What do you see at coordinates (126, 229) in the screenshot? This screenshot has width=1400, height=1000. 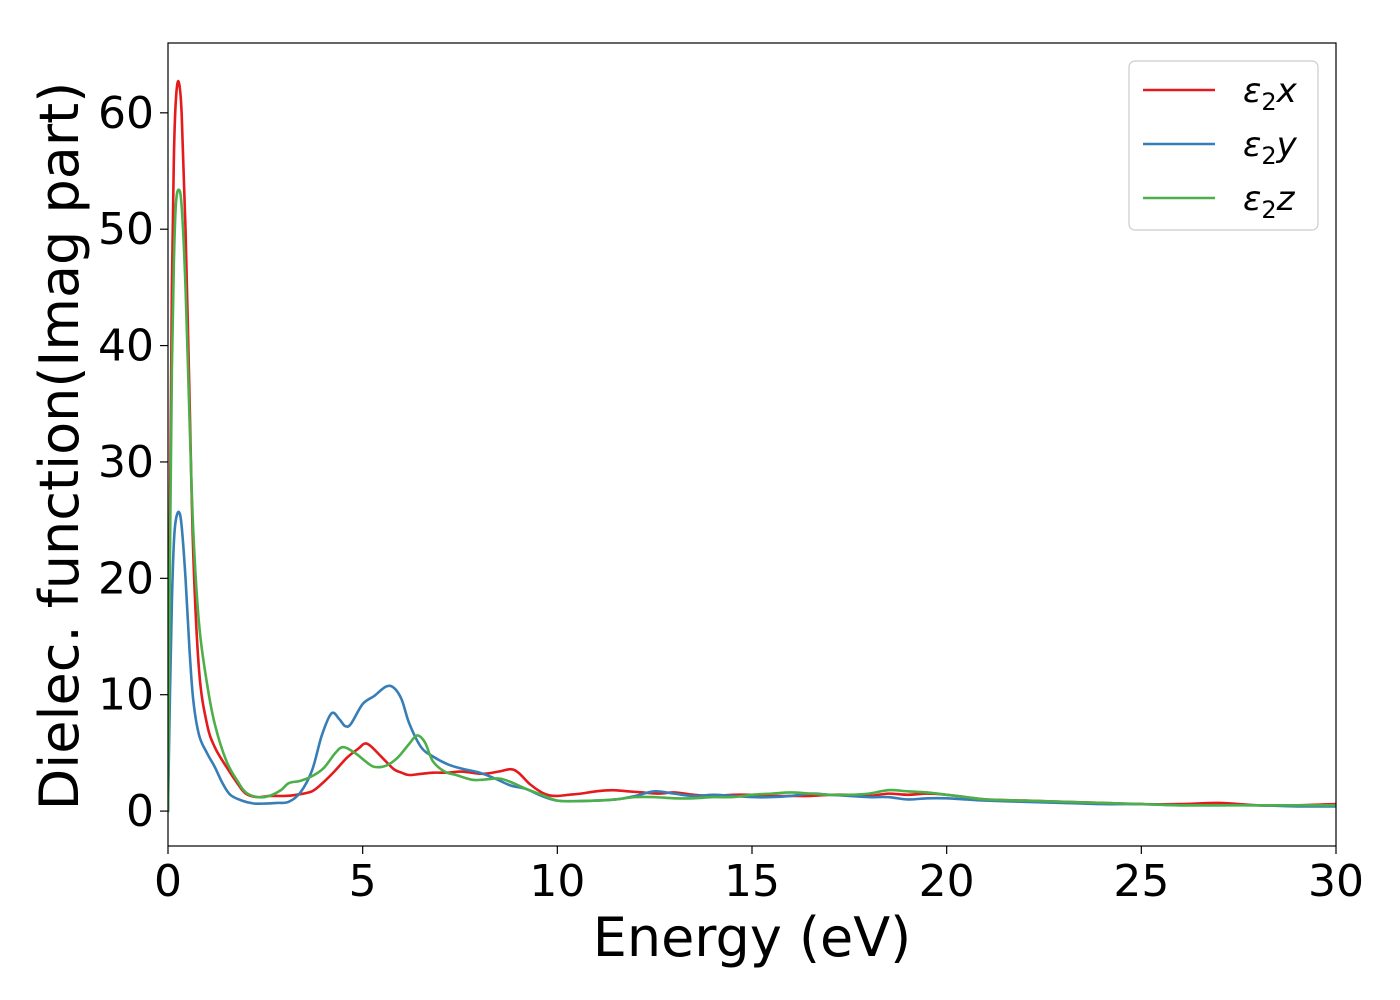 I see `y-tick-label: 50` at bounding box center [126, 229].